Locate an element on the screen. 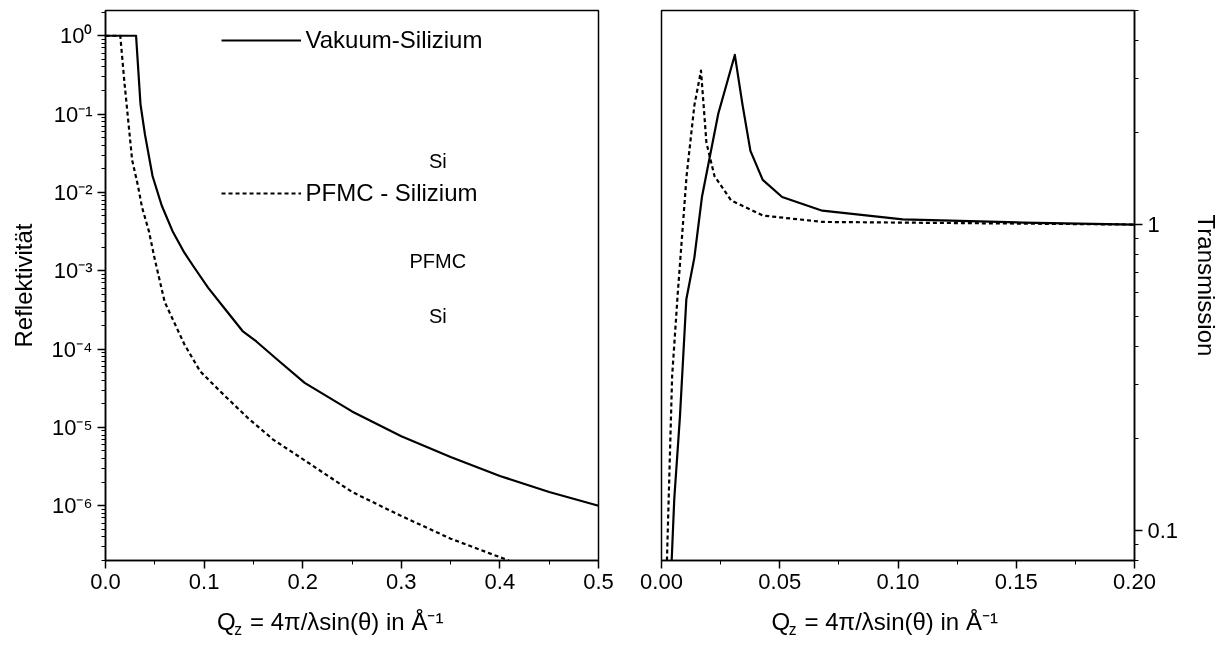 This screenshot has height=651, width=1223. x-tick-label: 0.1 is located at coordinates (204, 581).